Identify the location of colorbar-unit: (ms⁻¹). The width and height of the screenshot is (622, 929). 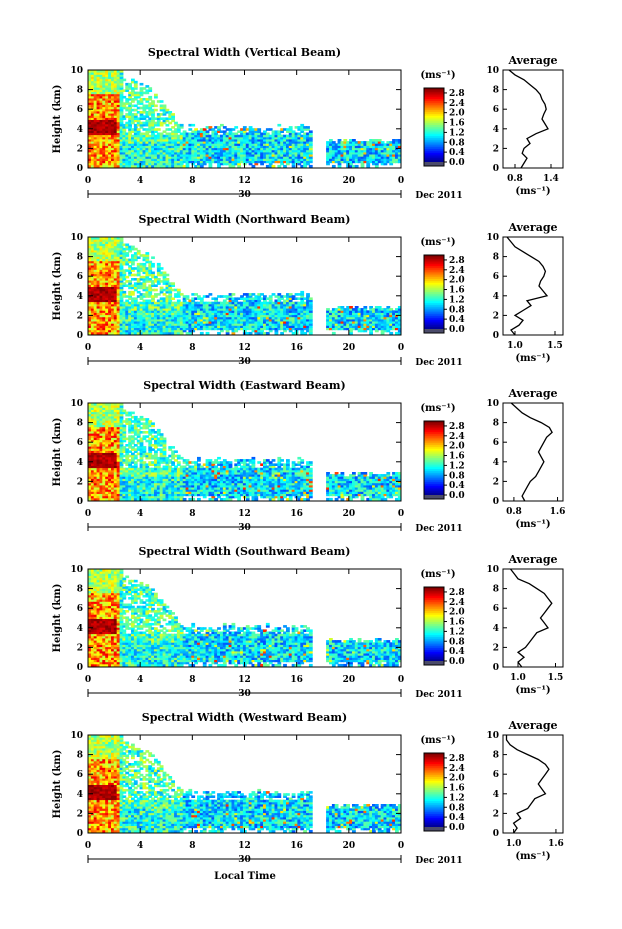
(437, 242).